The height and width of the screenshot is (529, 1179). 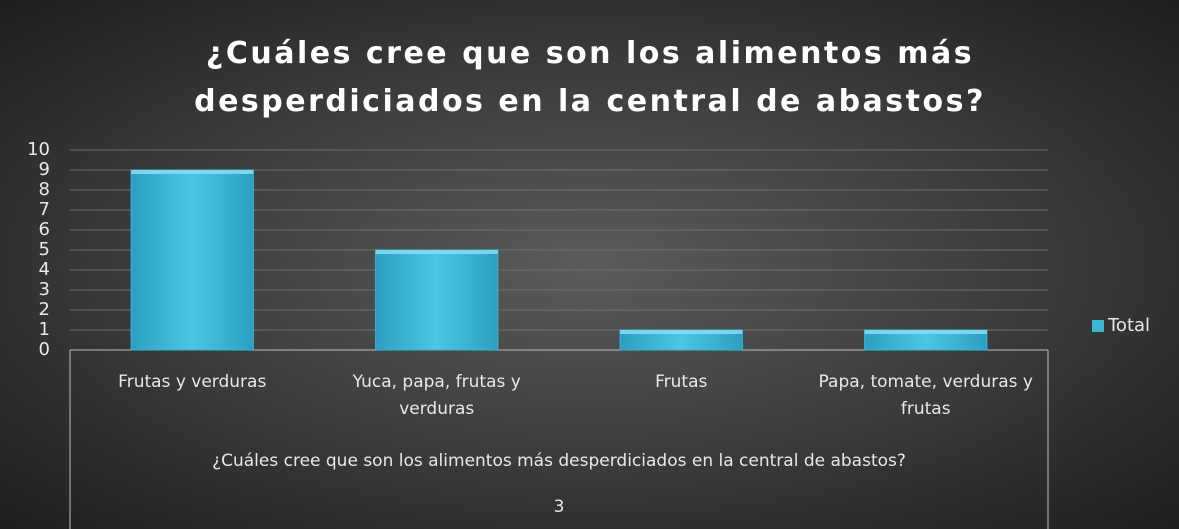 I want to click on x-tick-label: Yuca, papa, frutas y verduras, so click(x=436, y=395).